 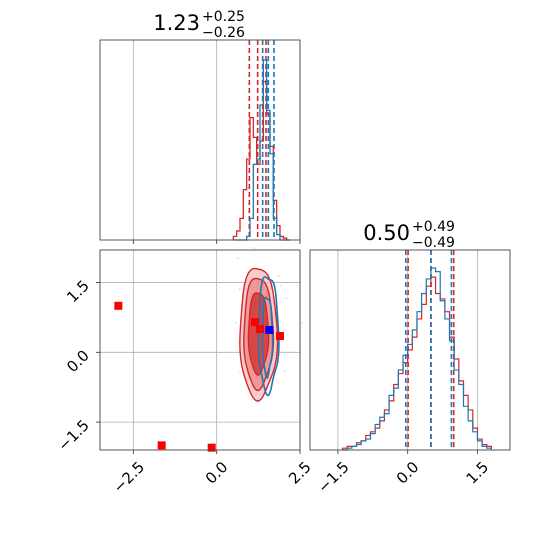 I want to click on x-tick-label: −2.5, so click(x=129, y=477).